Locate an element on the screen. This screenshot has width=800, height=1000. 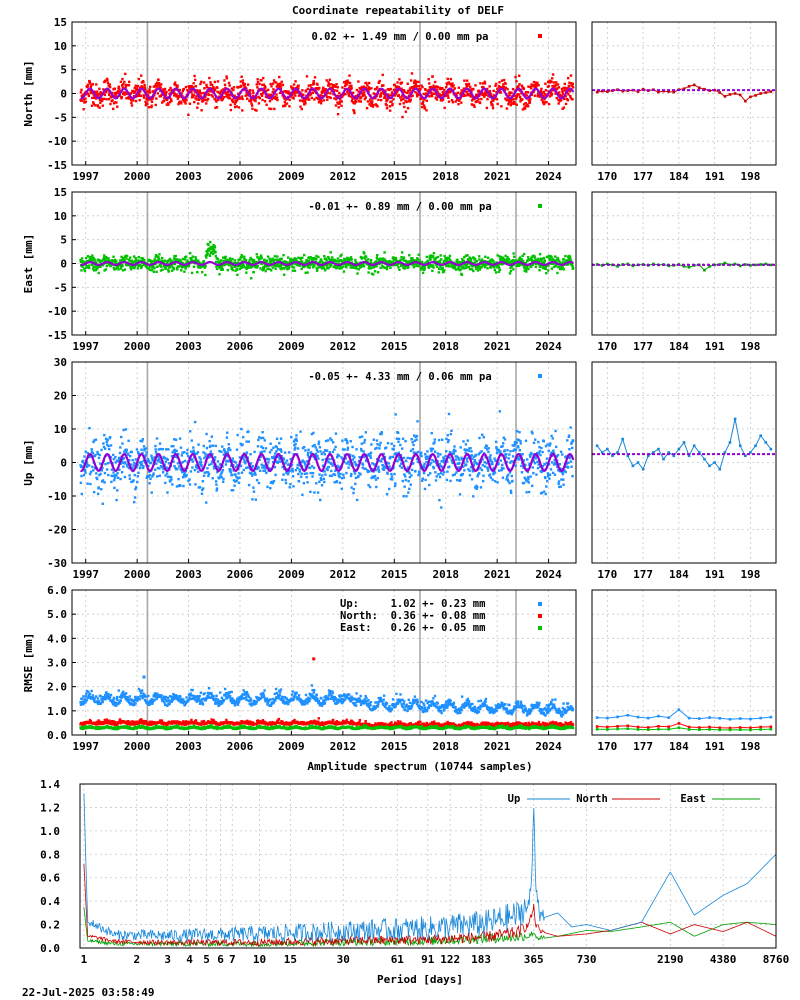
zoom-x-tick-label: 177 is located at coordinates (643, 176).